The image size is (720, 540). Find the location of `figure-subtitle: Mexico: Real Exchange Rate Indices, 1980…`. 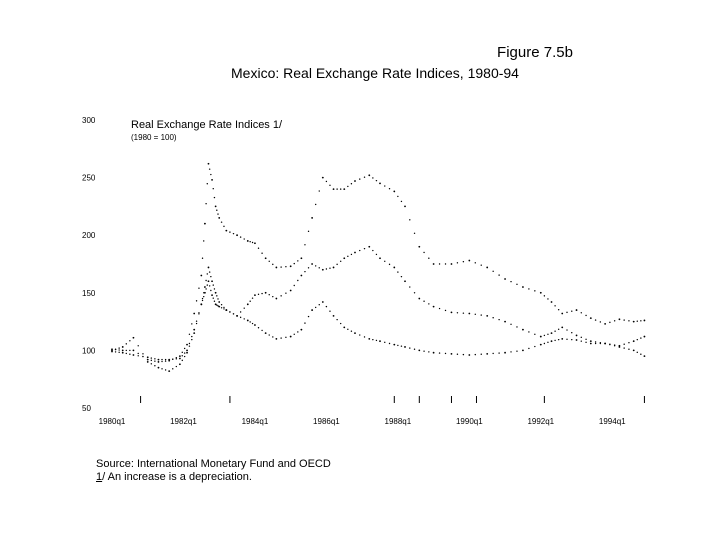

figure-subtitle: Mexico: Real Exchange Rate Indices, 1980… is located at coordinates (375, 73).